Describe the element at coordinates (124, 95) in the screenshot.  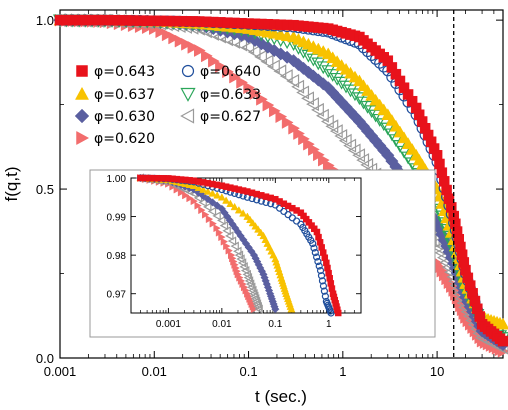
I see `legend-label: φ=0.637` at that location.